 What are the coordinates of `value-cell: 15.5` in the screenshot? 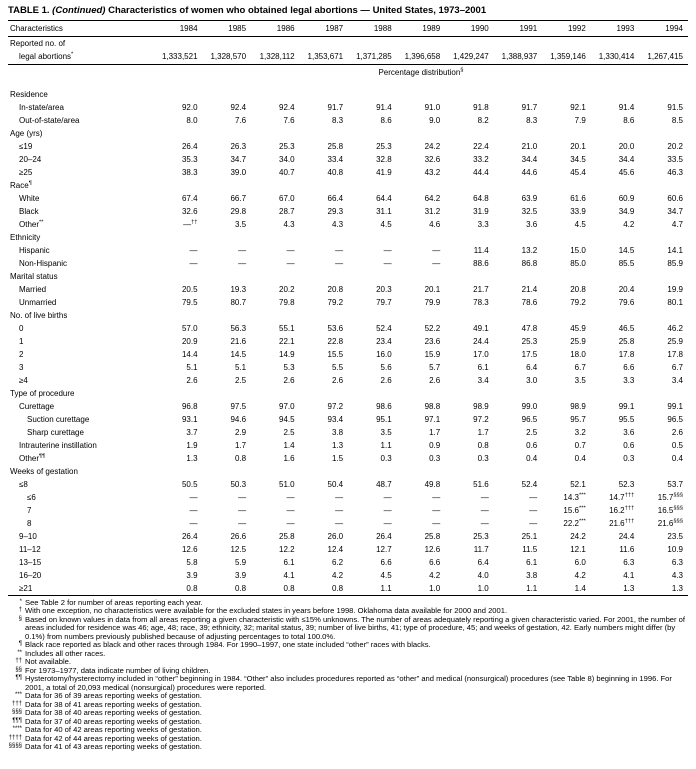 It's located at (335, 354).